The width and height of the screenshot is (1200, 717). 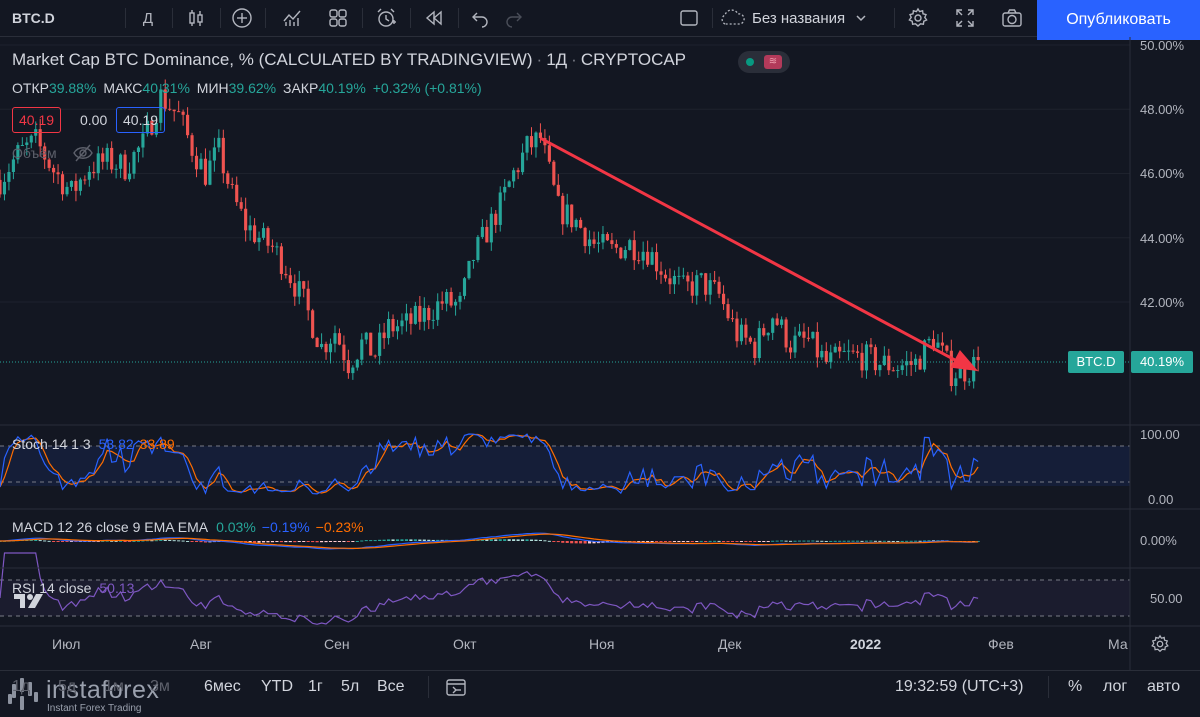 I want to click on goto-date-icon, so click(x=456, y=687).